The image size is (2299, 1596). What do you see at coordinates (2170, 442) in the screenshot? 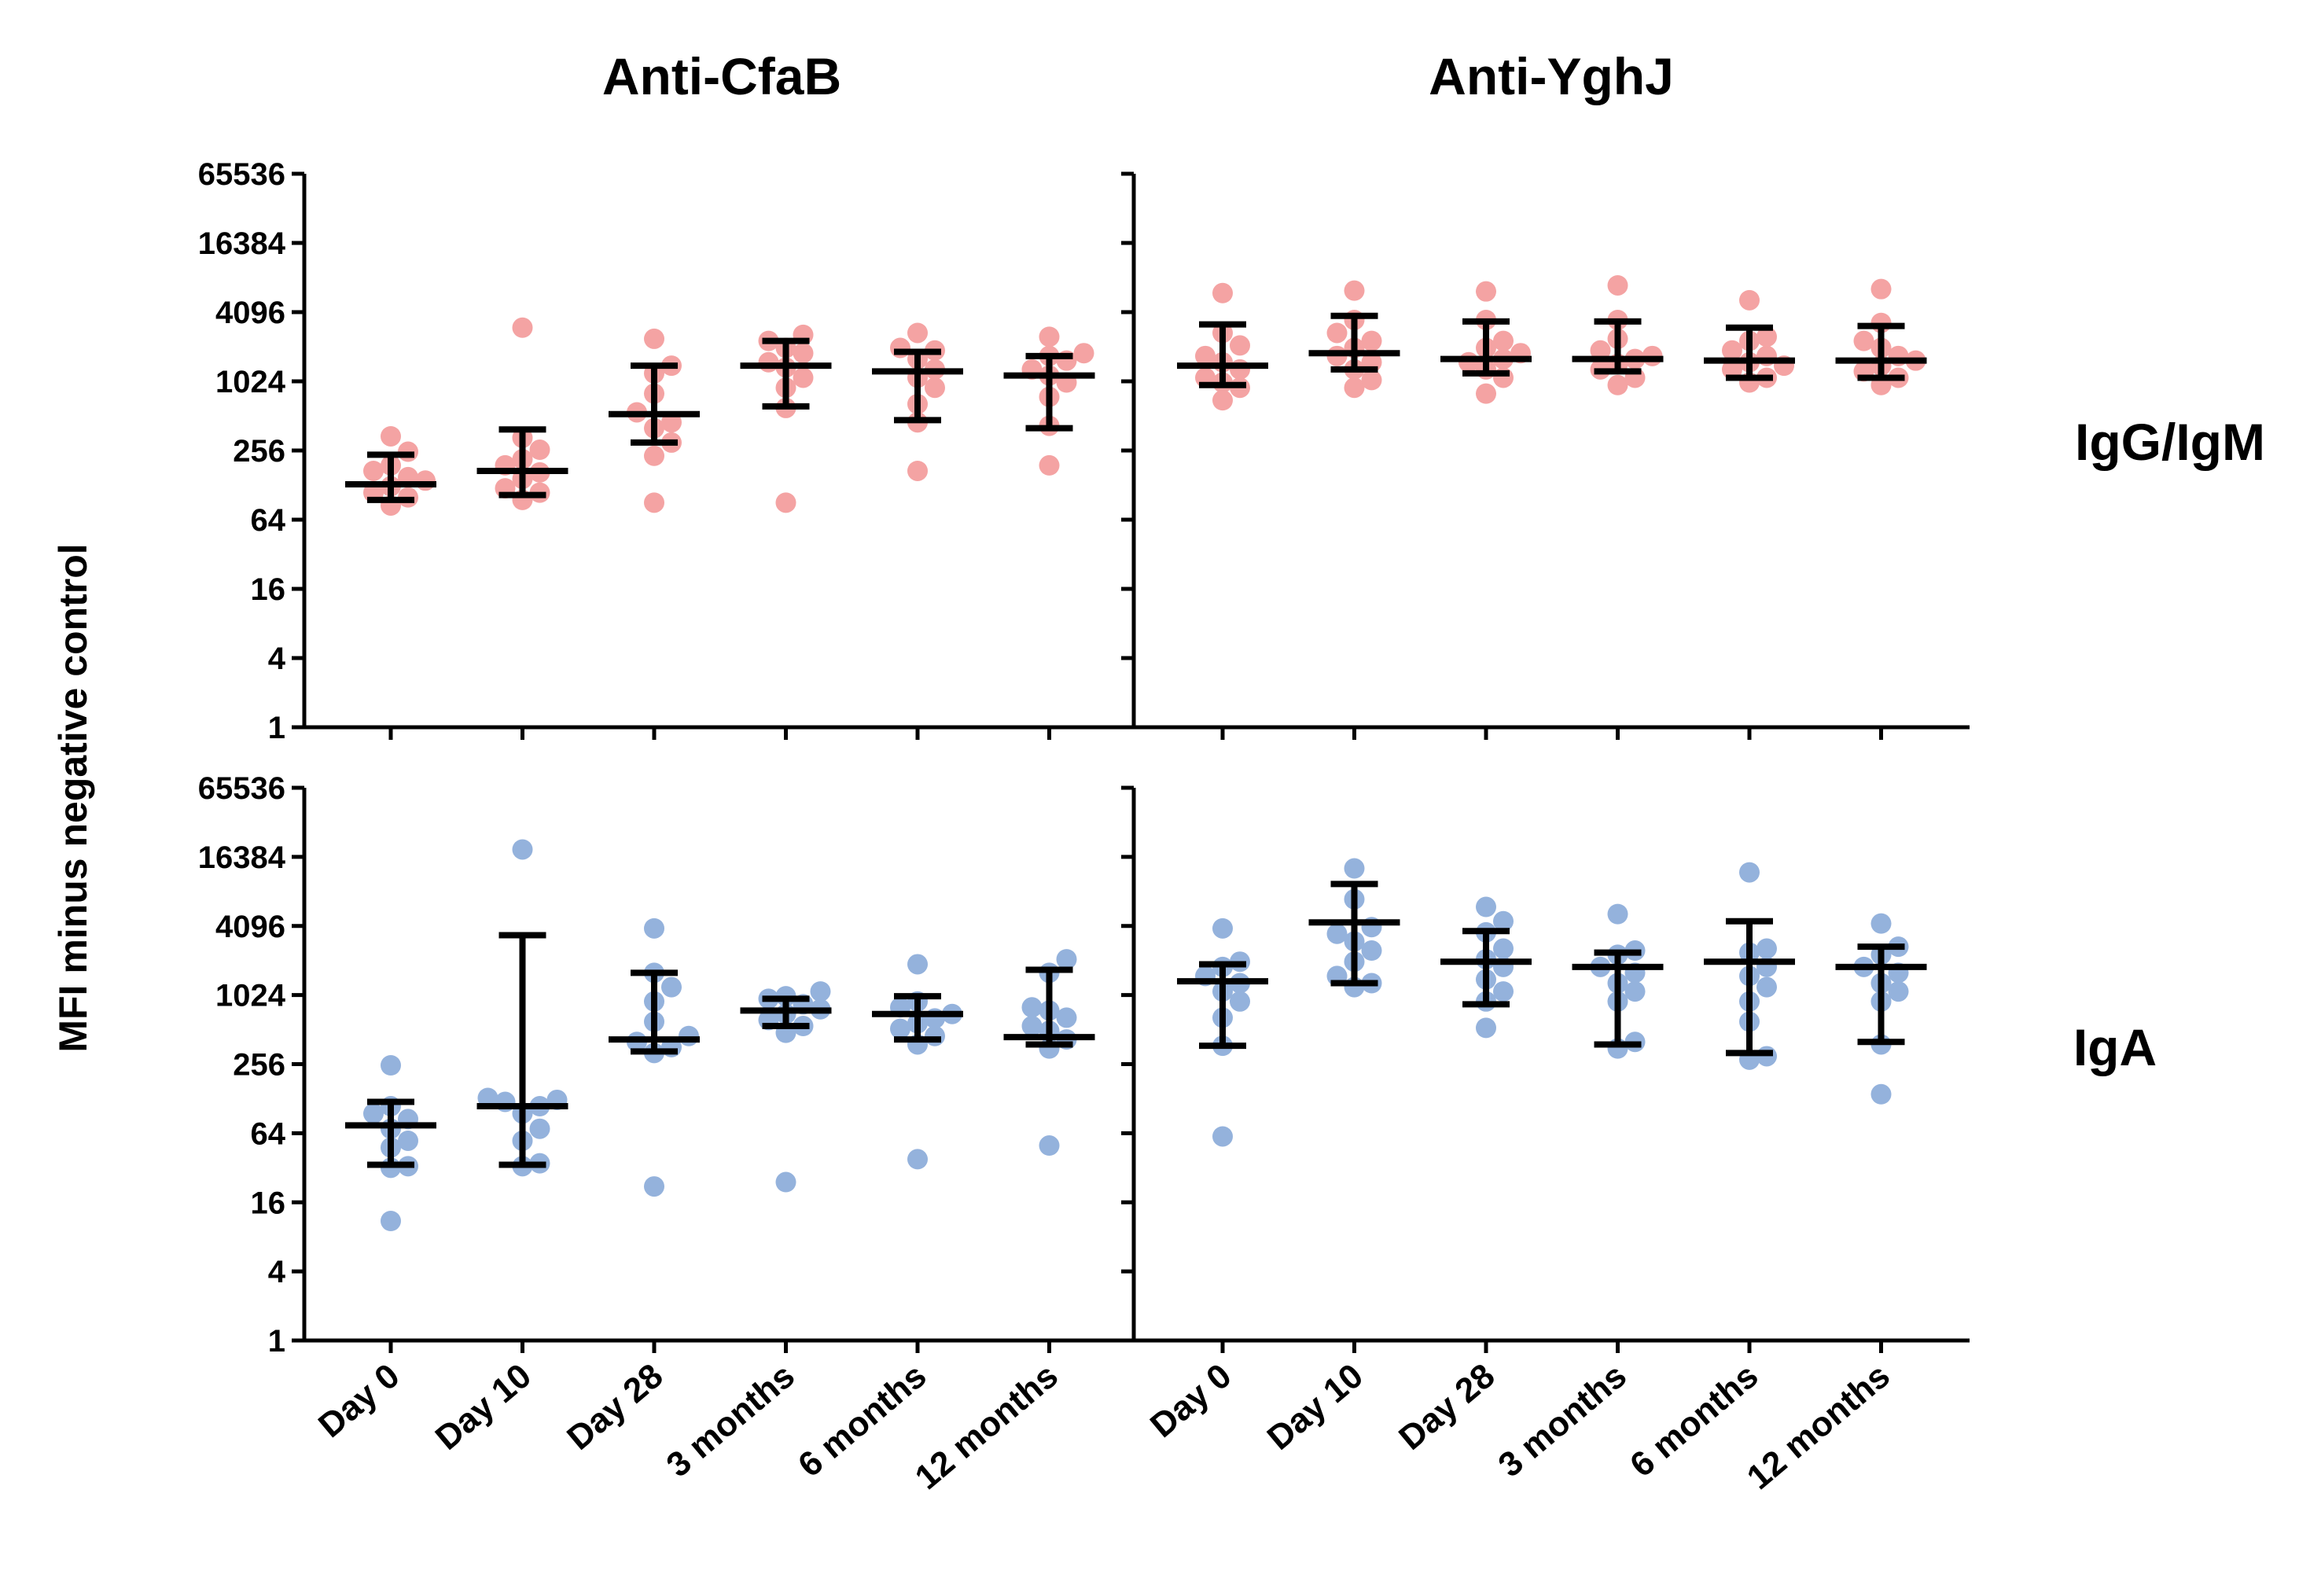
I see `row-label-igg-igm: IgG/IgM` at bounding box center [2170, 442].